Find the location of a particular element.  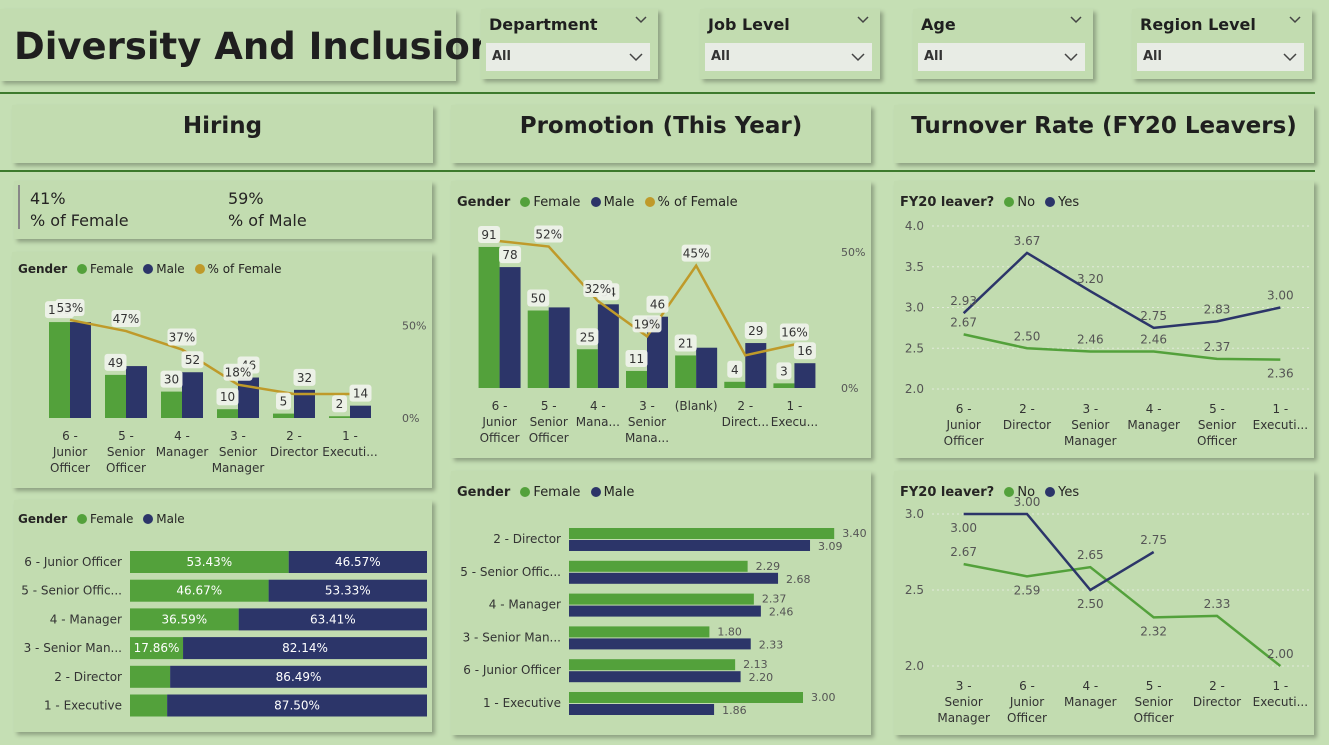

kpi-accent-bar is located at coordinates (19, 207).